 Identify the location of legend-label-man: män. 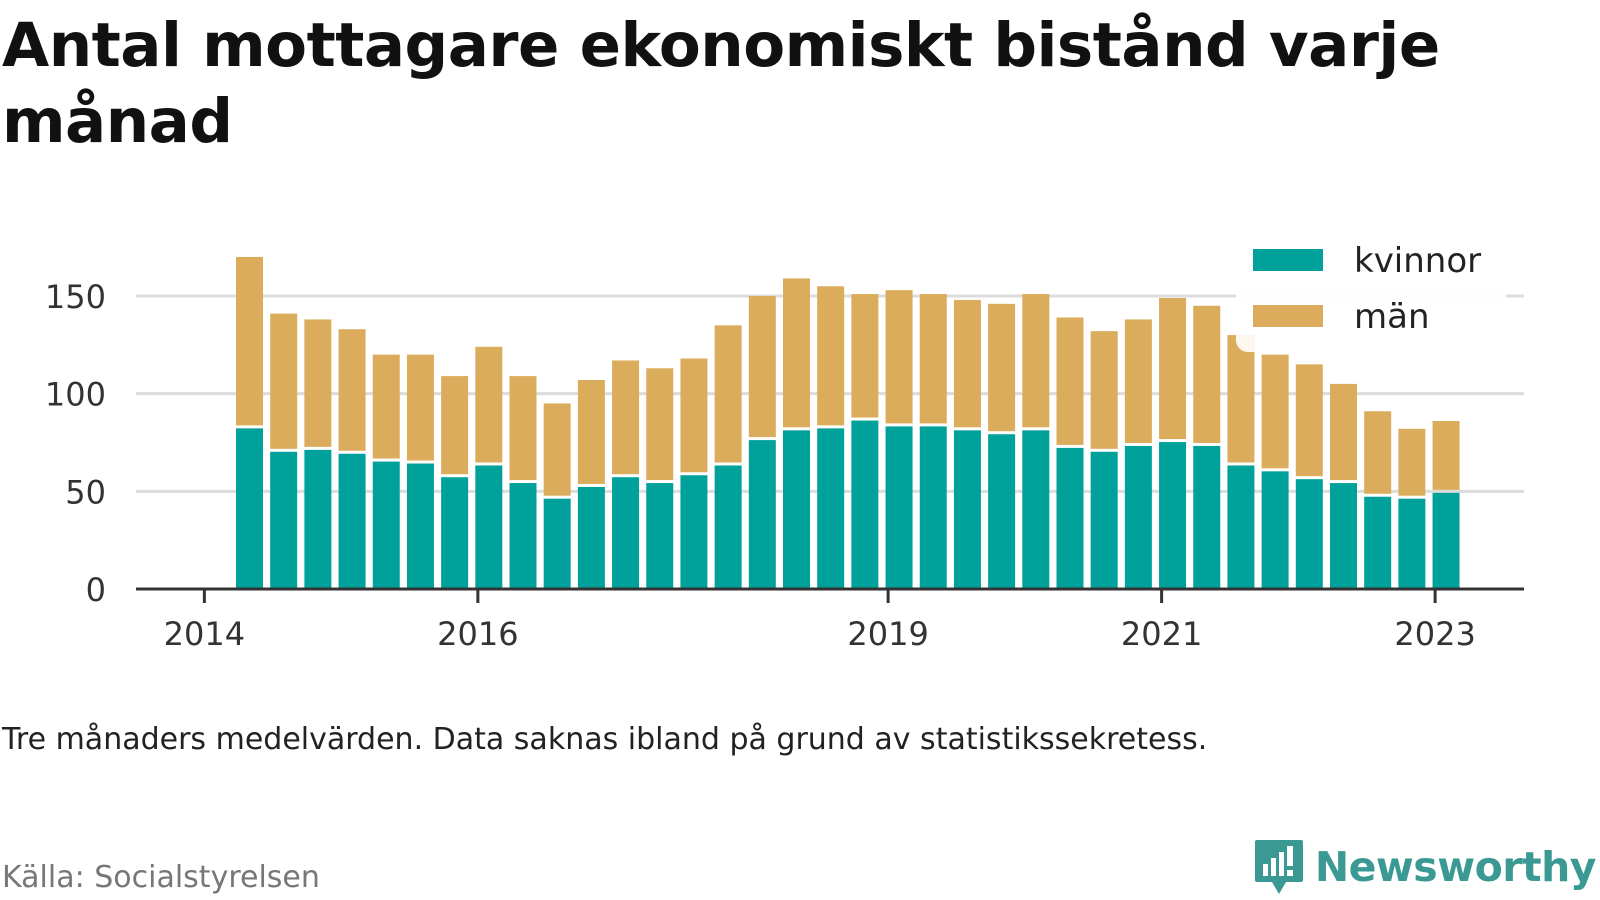
(1392, 317).